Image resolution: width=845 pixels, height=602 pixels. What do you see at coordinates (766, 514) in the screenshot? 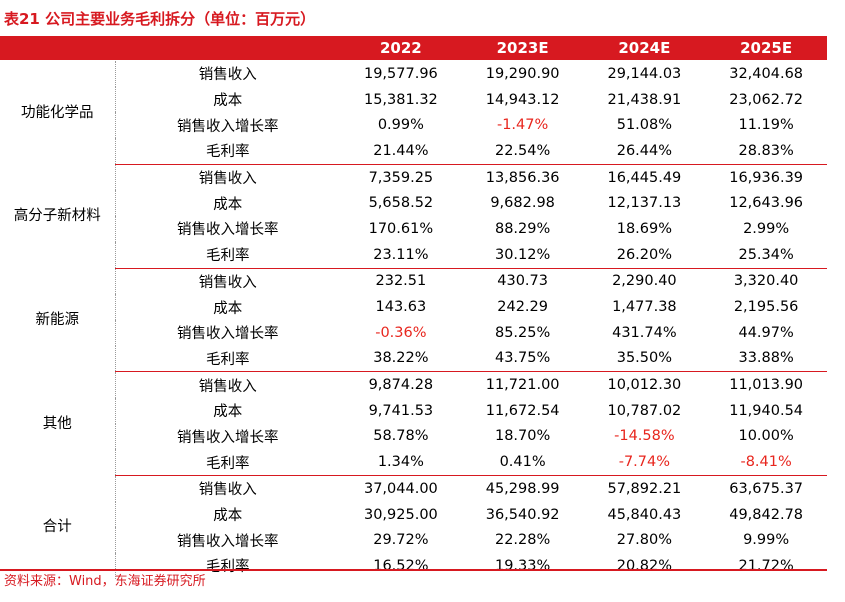
I see `value-cell: 49,842.78` at bounding box center [766, 514].